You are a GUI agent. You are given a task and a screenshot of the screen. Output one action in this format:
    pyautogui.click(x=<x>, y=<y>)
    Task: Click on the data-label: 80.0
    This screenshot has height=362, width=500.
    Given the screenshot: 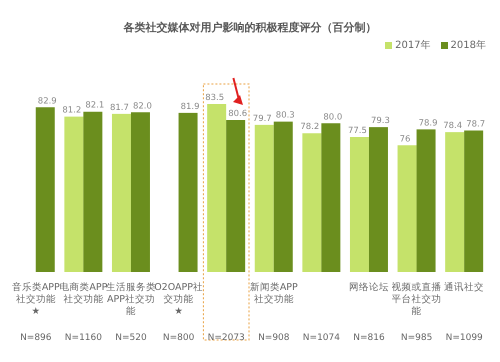 What is the action you would take?
    pyautogui.click(x=332, y=117)
    